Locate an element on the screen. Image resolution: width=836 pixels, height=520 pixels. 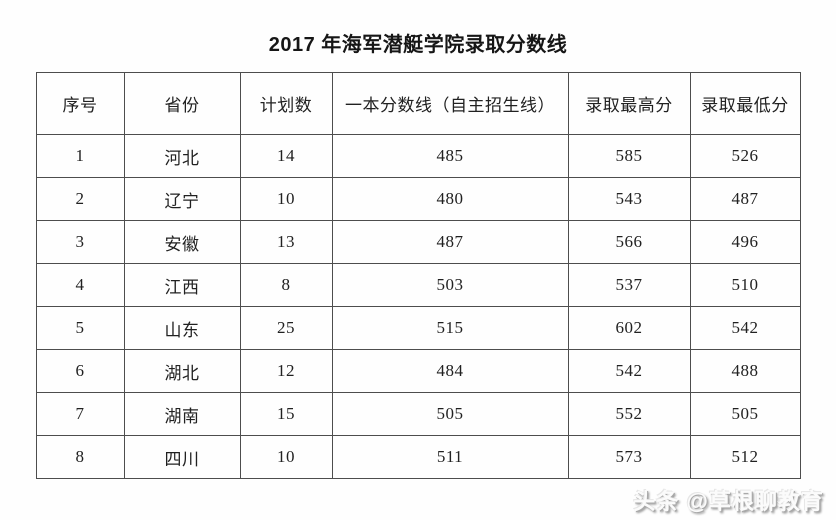
table-row: 5 山东 25 515 602 542 is located at coordinates (418, 328).